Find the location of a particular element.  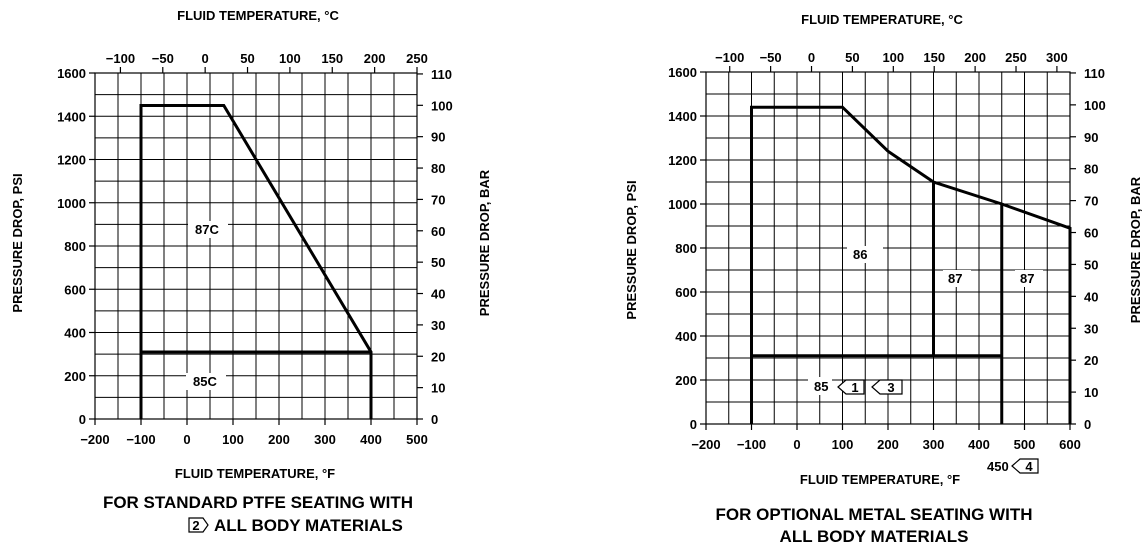

y-axis-right-title: PRESSURE DROP, BAR is located at coordinates (1135, 249).